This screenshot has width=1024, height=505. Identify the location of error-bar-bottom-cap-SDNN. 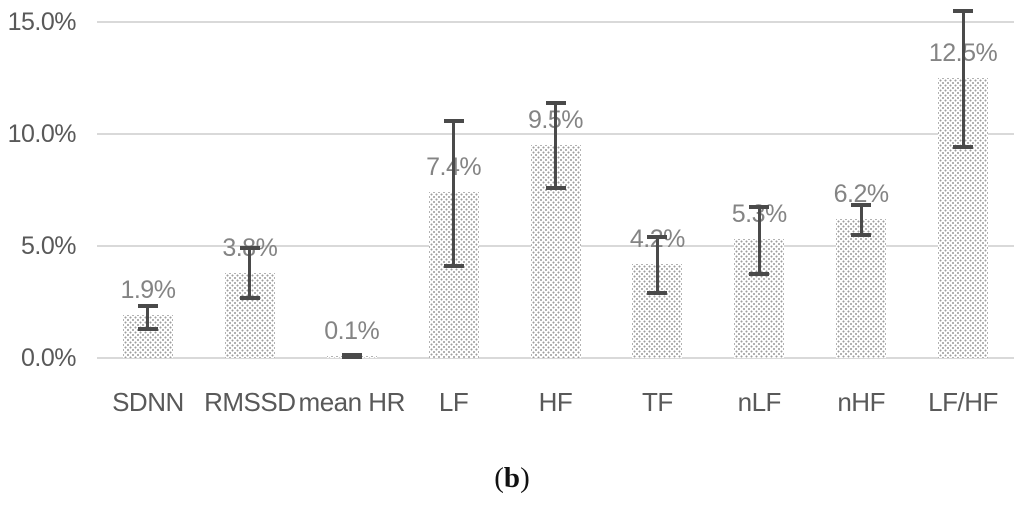
(147, 328).